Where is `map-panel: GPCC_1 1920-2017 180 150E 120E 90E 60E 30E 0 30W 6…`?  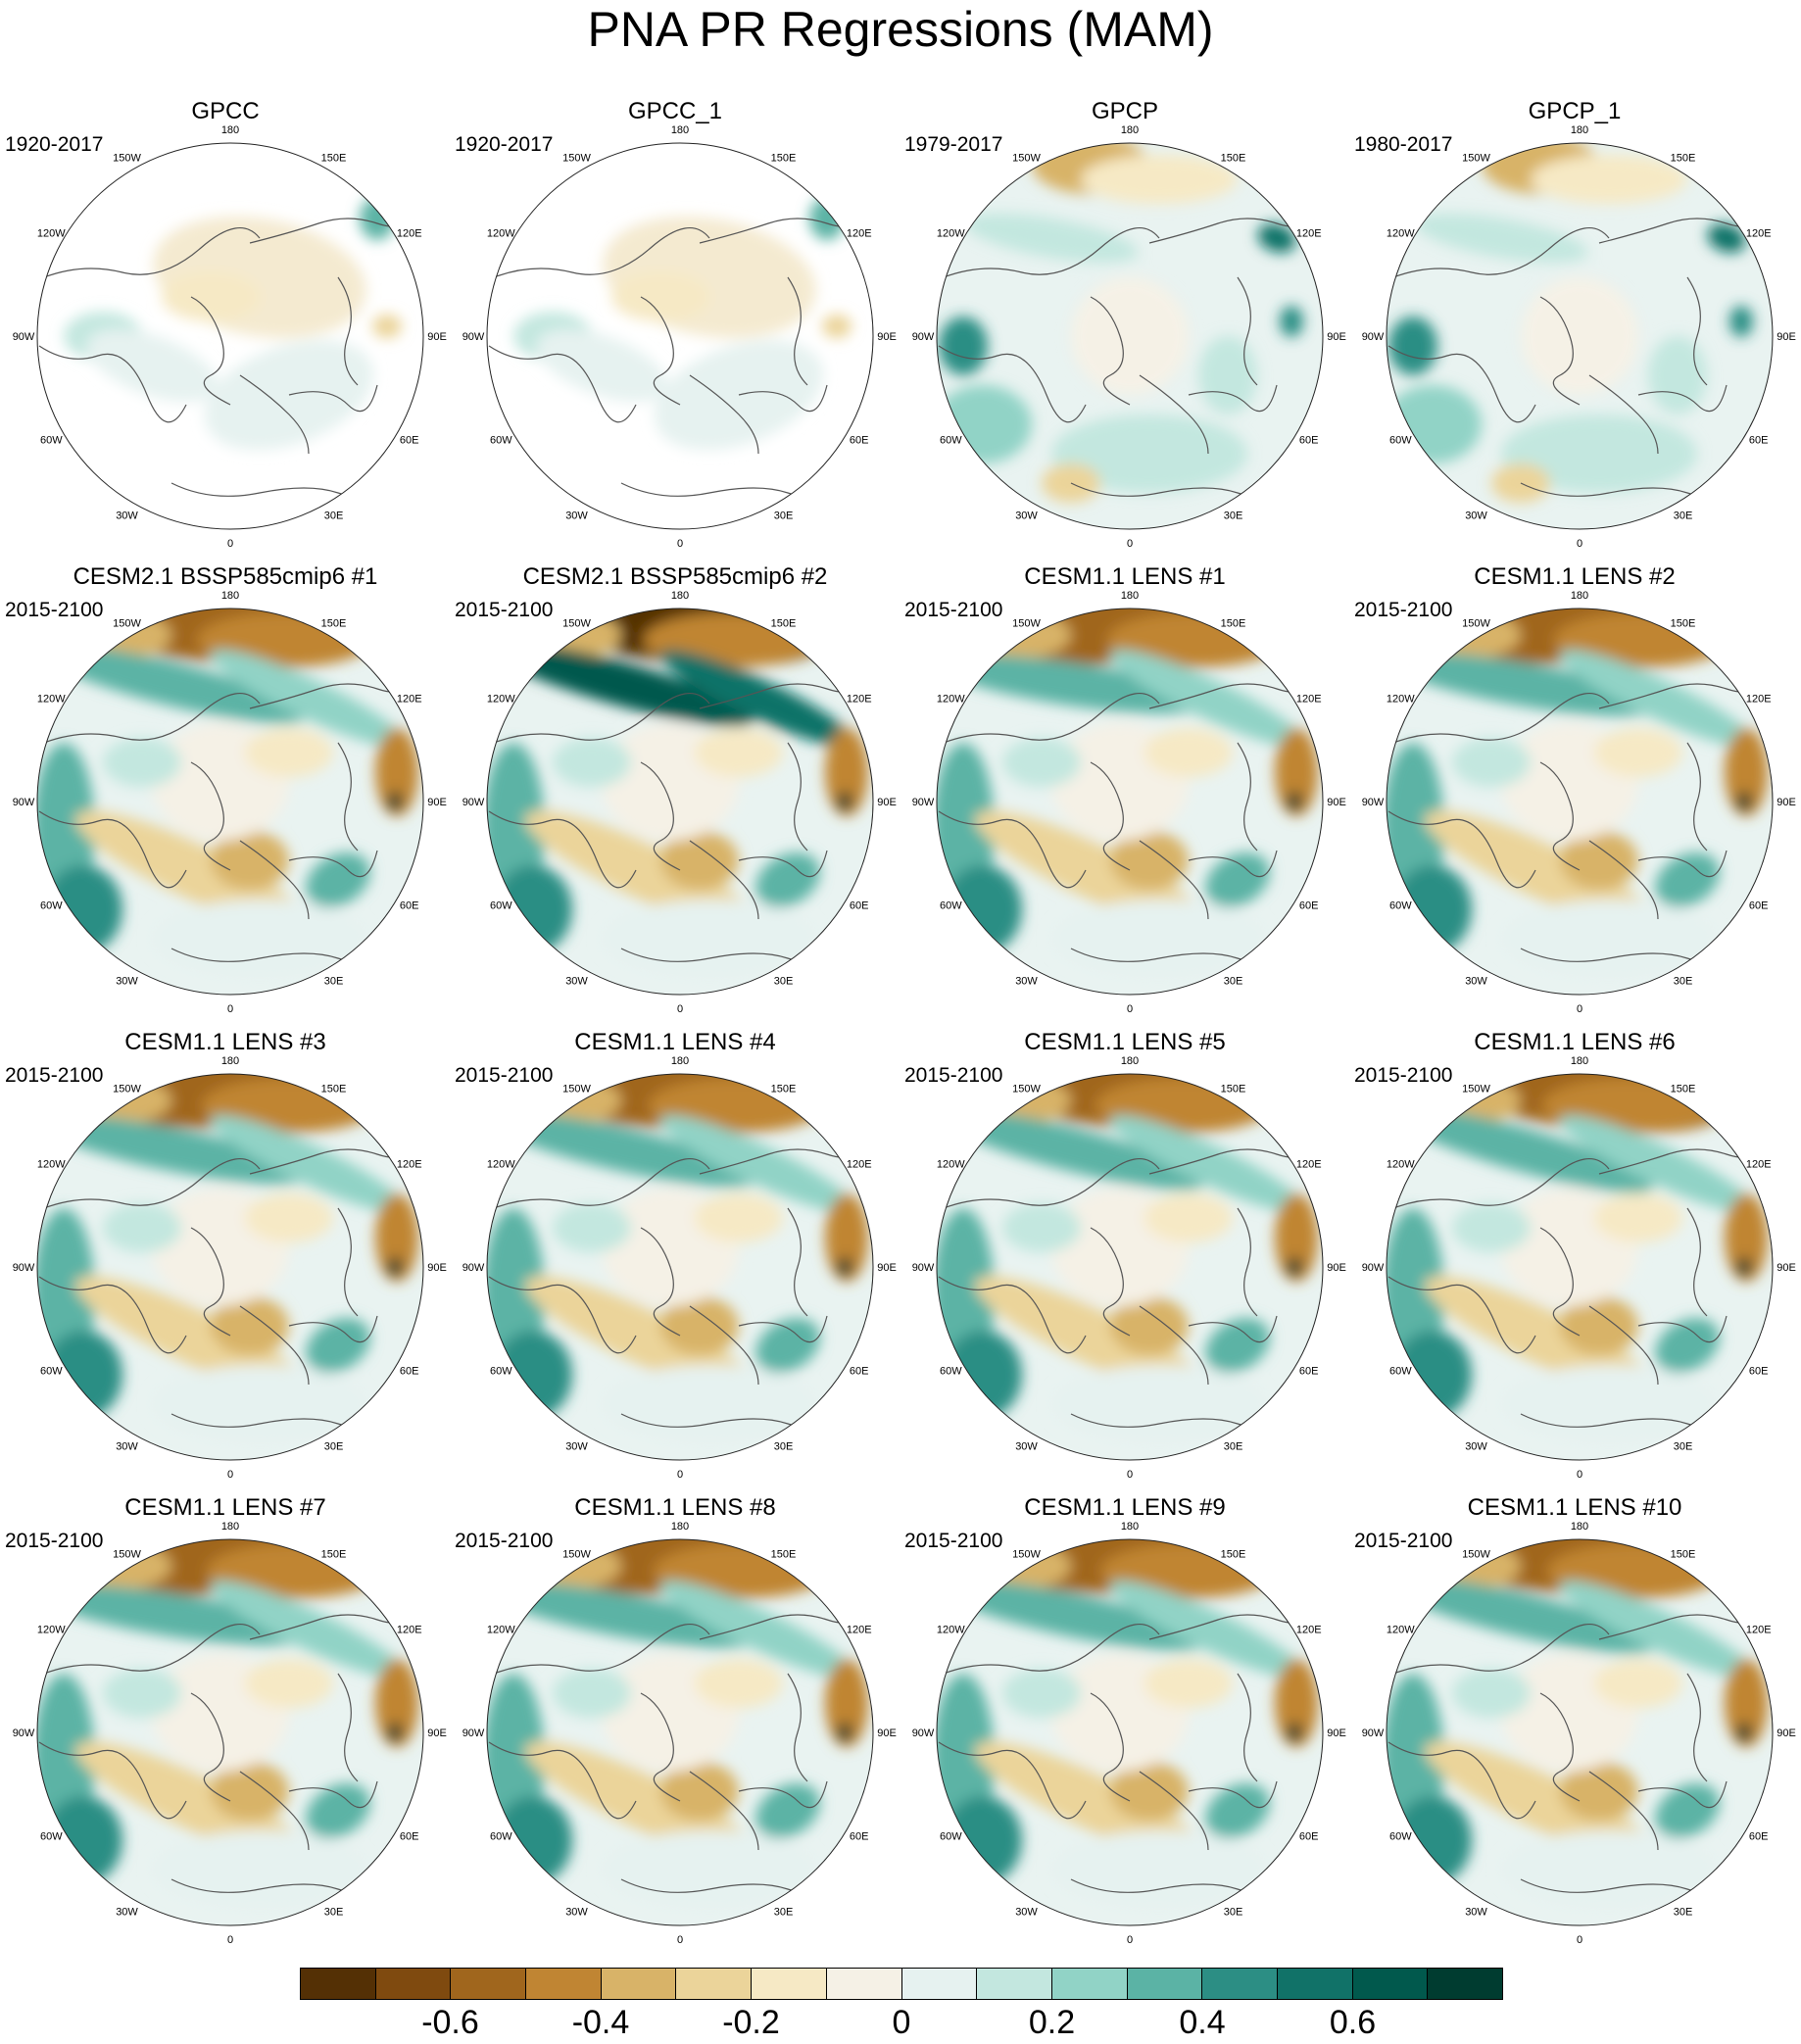
map-panel: GPCC_1 1920-2017 180 150E 120E 90E 60E 30E 0 30W 6… is located at coordinates (675, 328).